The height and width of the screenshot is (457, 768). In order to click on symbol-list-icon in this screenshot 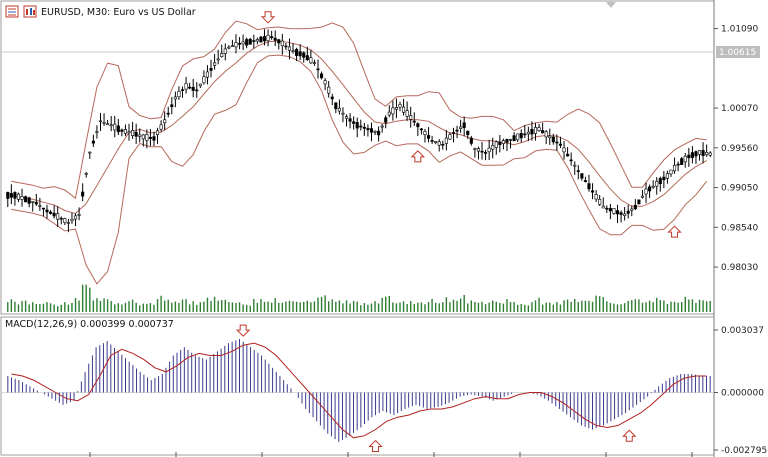, I will do `click(12, 11)`.